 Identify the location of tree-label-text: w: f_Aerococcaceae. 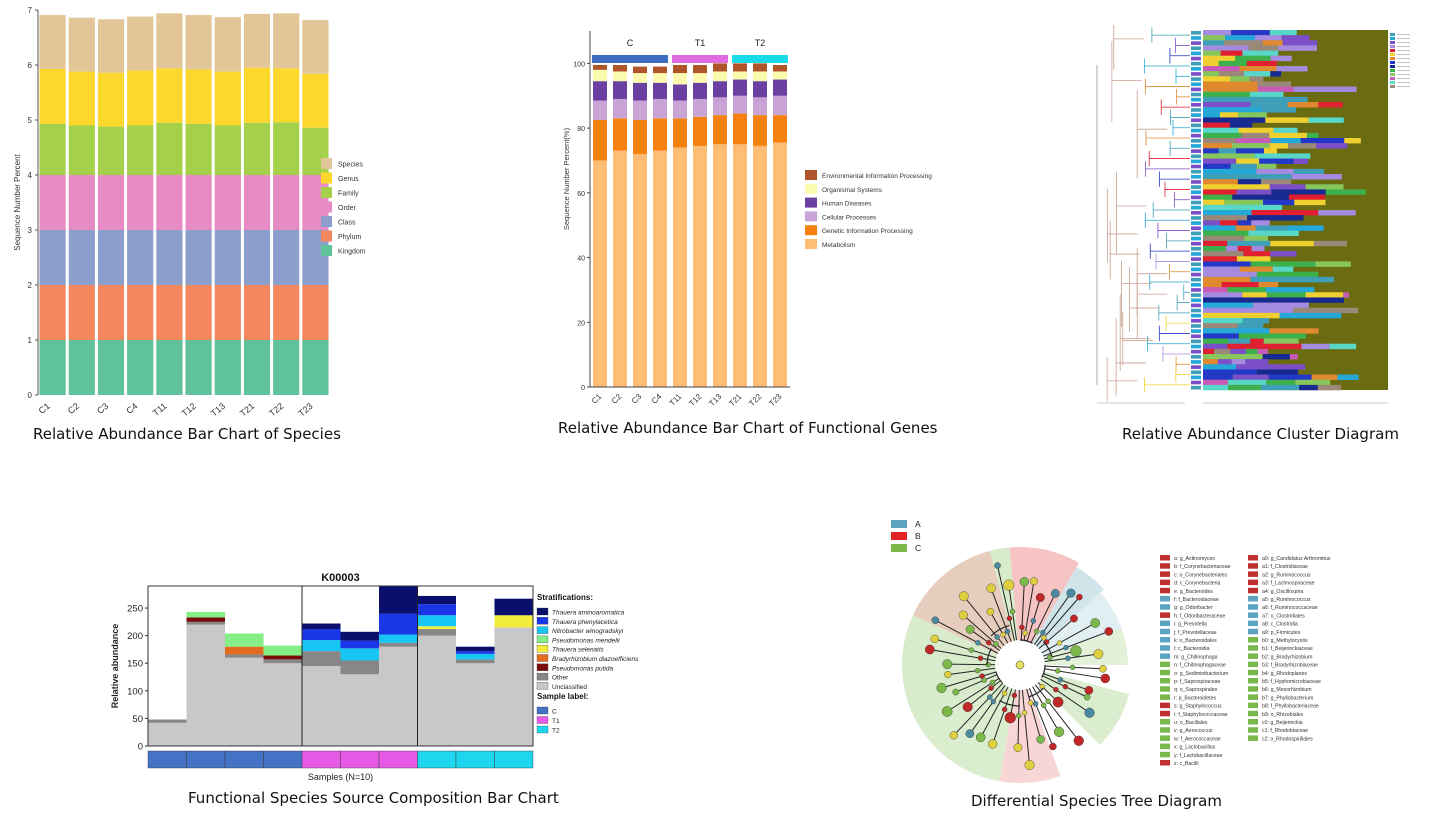
(1197, 739).